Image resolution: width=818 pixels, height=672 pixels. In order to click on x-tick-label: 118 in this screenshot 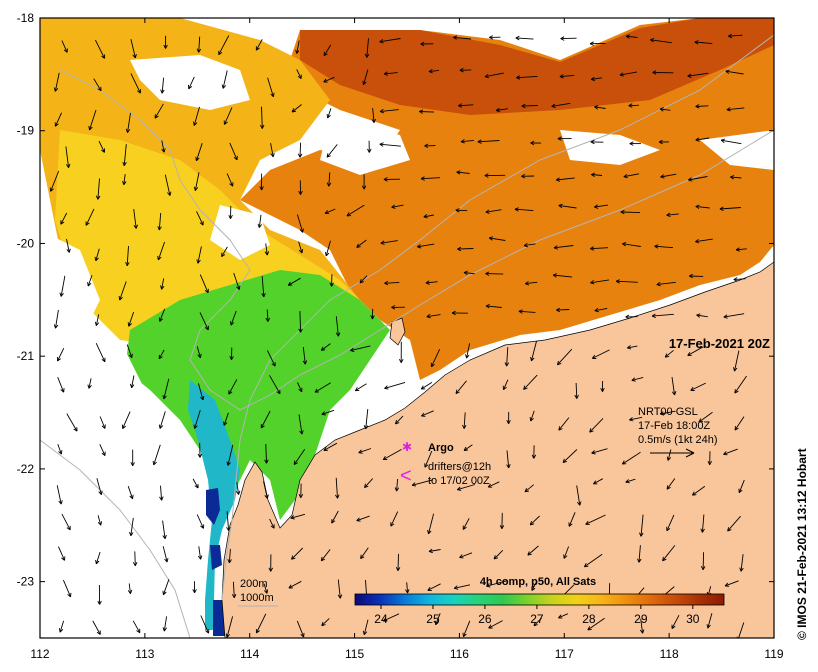, I will do `click(669, 654)`.